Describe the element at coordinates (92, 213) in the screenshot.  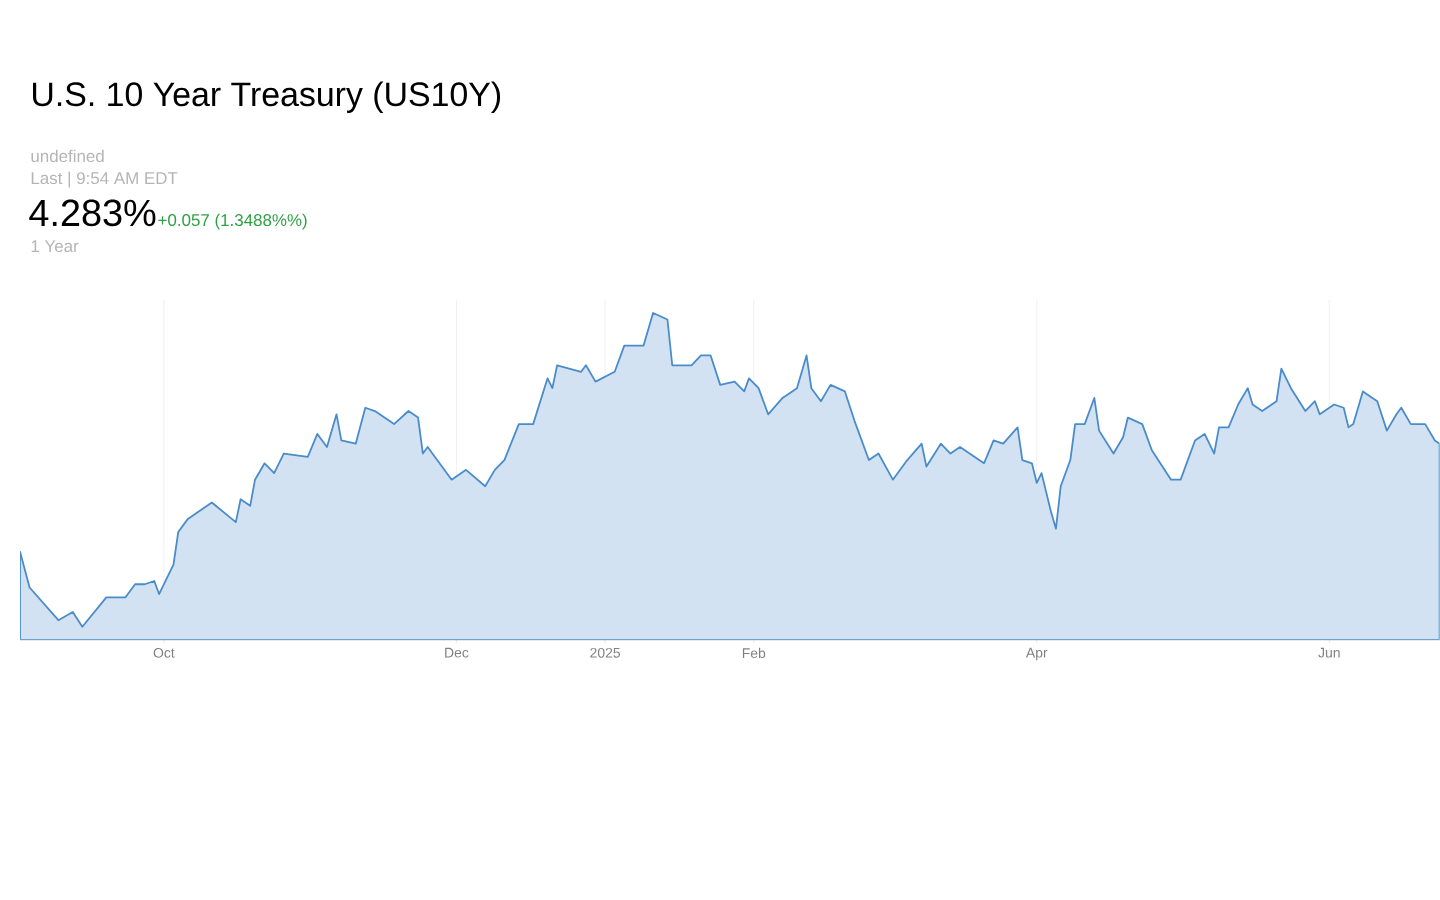
I see `text: 4.283%` at that location.